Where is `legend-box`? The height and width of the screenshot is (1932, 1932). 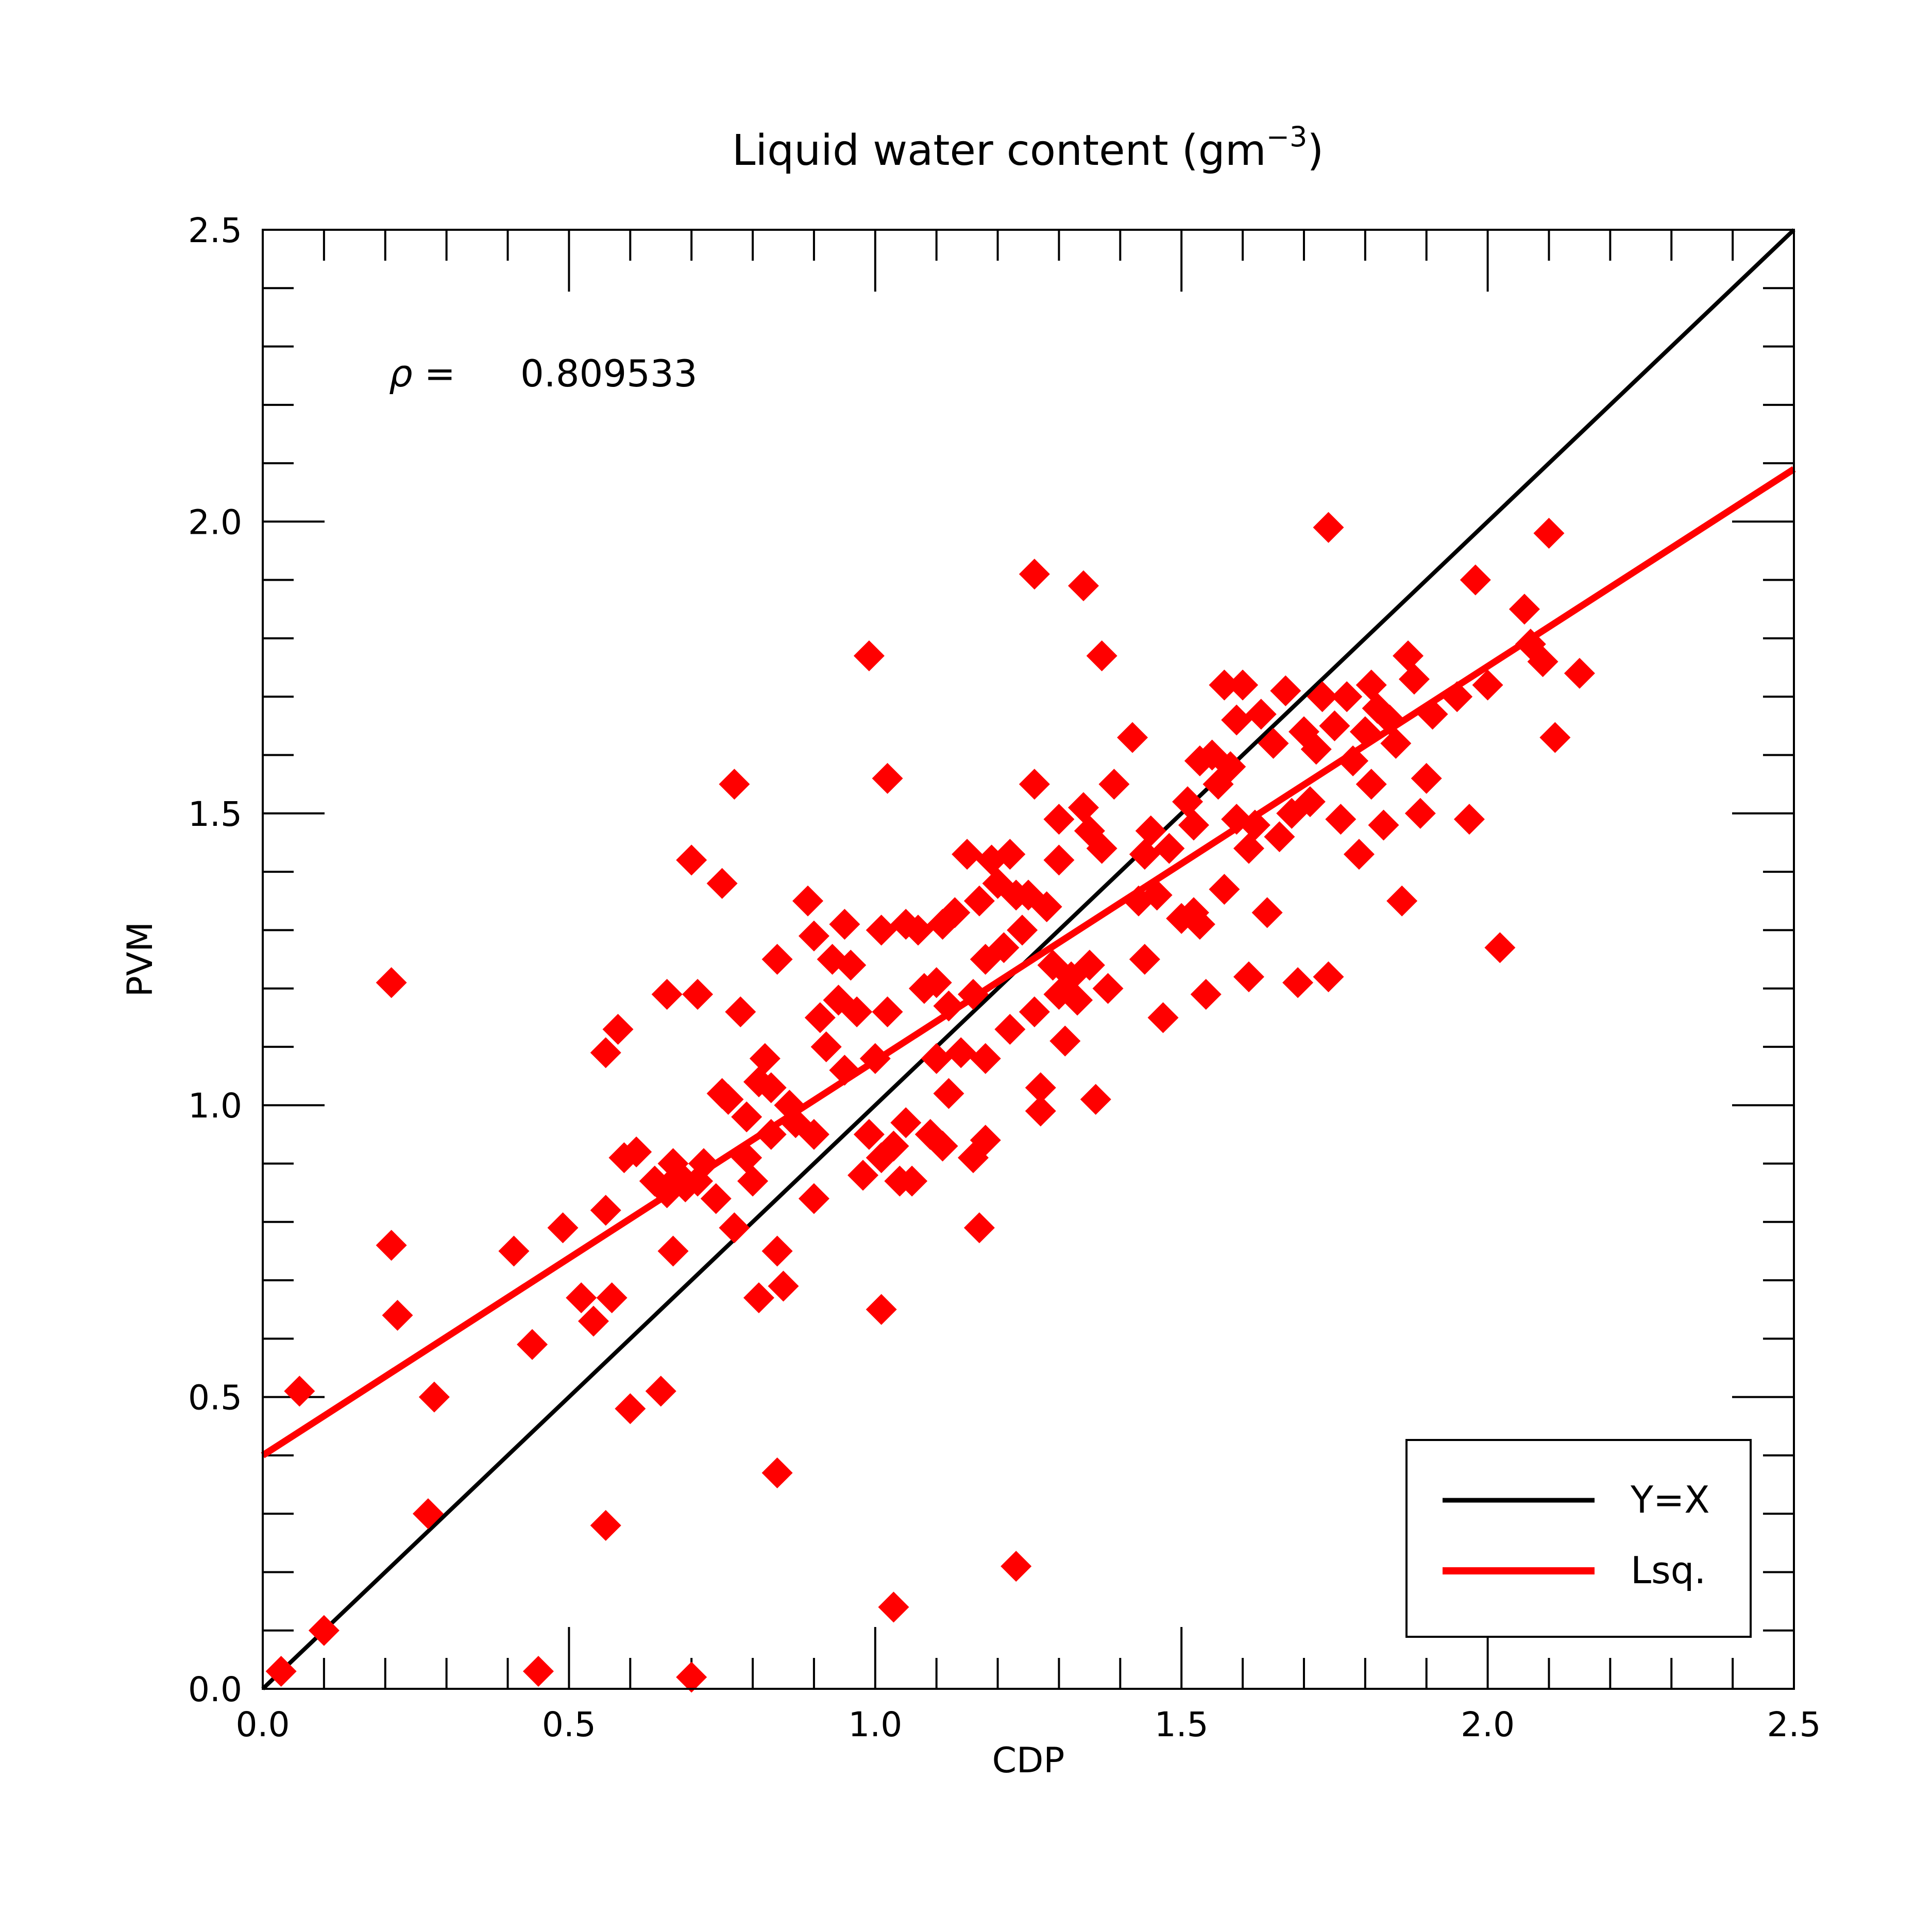
legend-box is located at coordinates (1578, 1538).